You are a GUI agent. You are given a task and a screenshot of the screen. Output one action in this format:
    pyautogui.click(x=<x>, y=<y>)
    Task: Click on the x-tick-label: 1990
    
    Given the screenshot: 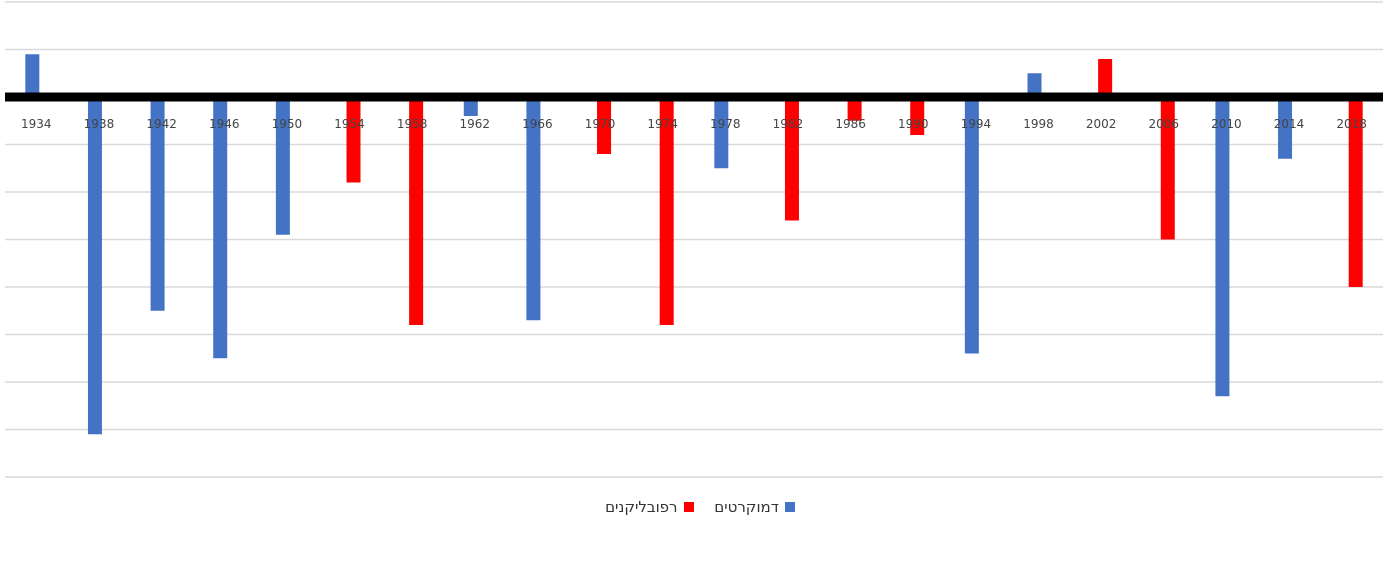 What is the action you would take?
    pyautogui.click(x=913, y=124)
    